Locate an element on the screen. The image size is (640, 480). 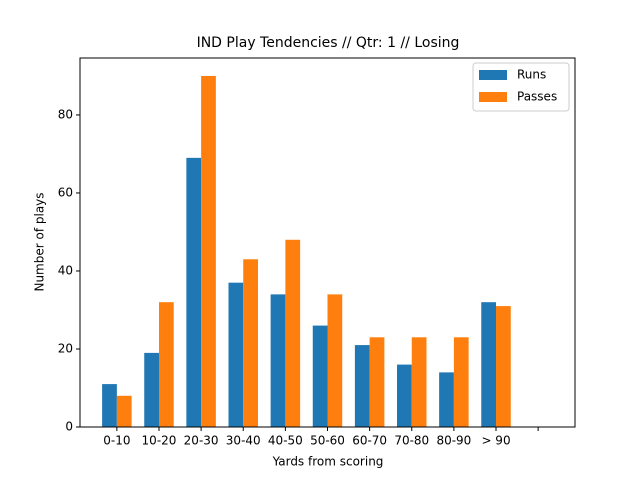
x-tick-label: 50-60 is located at coordinates (327, 441).